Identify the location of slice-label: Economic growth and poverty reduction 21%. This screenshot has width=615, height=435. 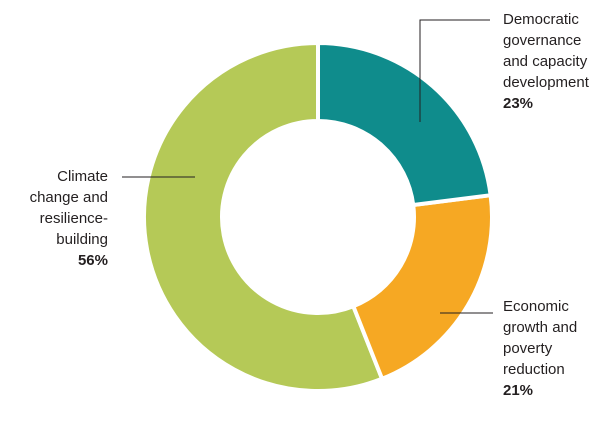
(554, 348).